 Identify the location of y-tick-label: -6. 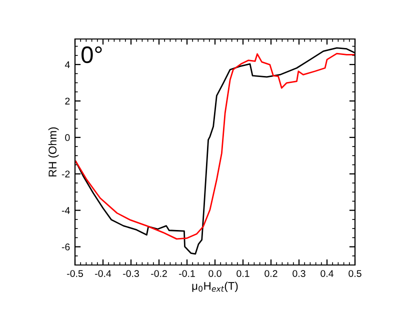
(66, 247).